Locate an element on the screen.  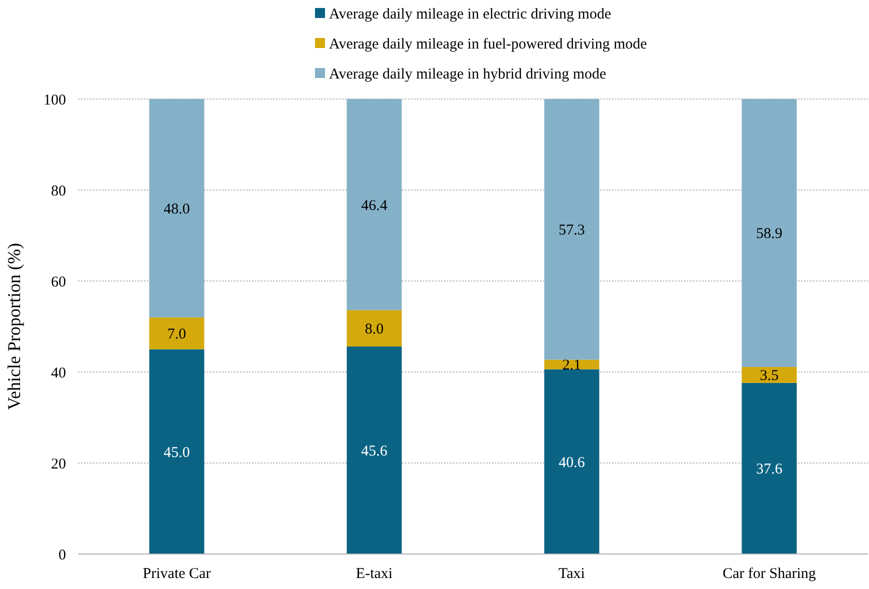
legend-label: Average daily mileage in electric driving mode is located at coordinates (470, 14).